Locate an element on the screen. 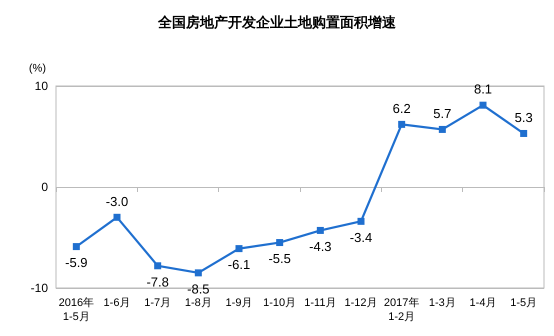 This screenshot has width=554, height=336. data-label: -4.3 is located at coordinates (320, 246).